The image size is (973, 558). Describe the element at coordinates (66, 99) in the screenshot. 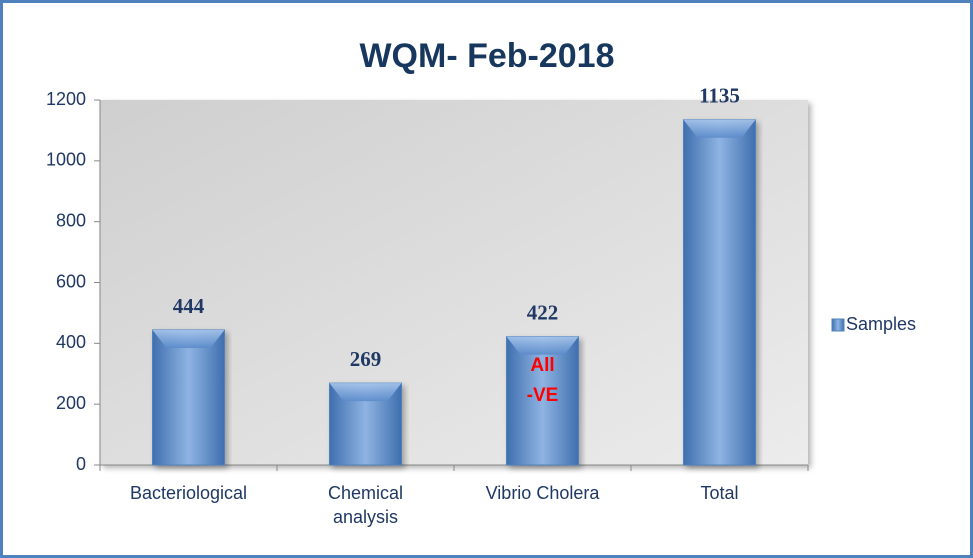

I see `y-tick-label: 1200` at that location.